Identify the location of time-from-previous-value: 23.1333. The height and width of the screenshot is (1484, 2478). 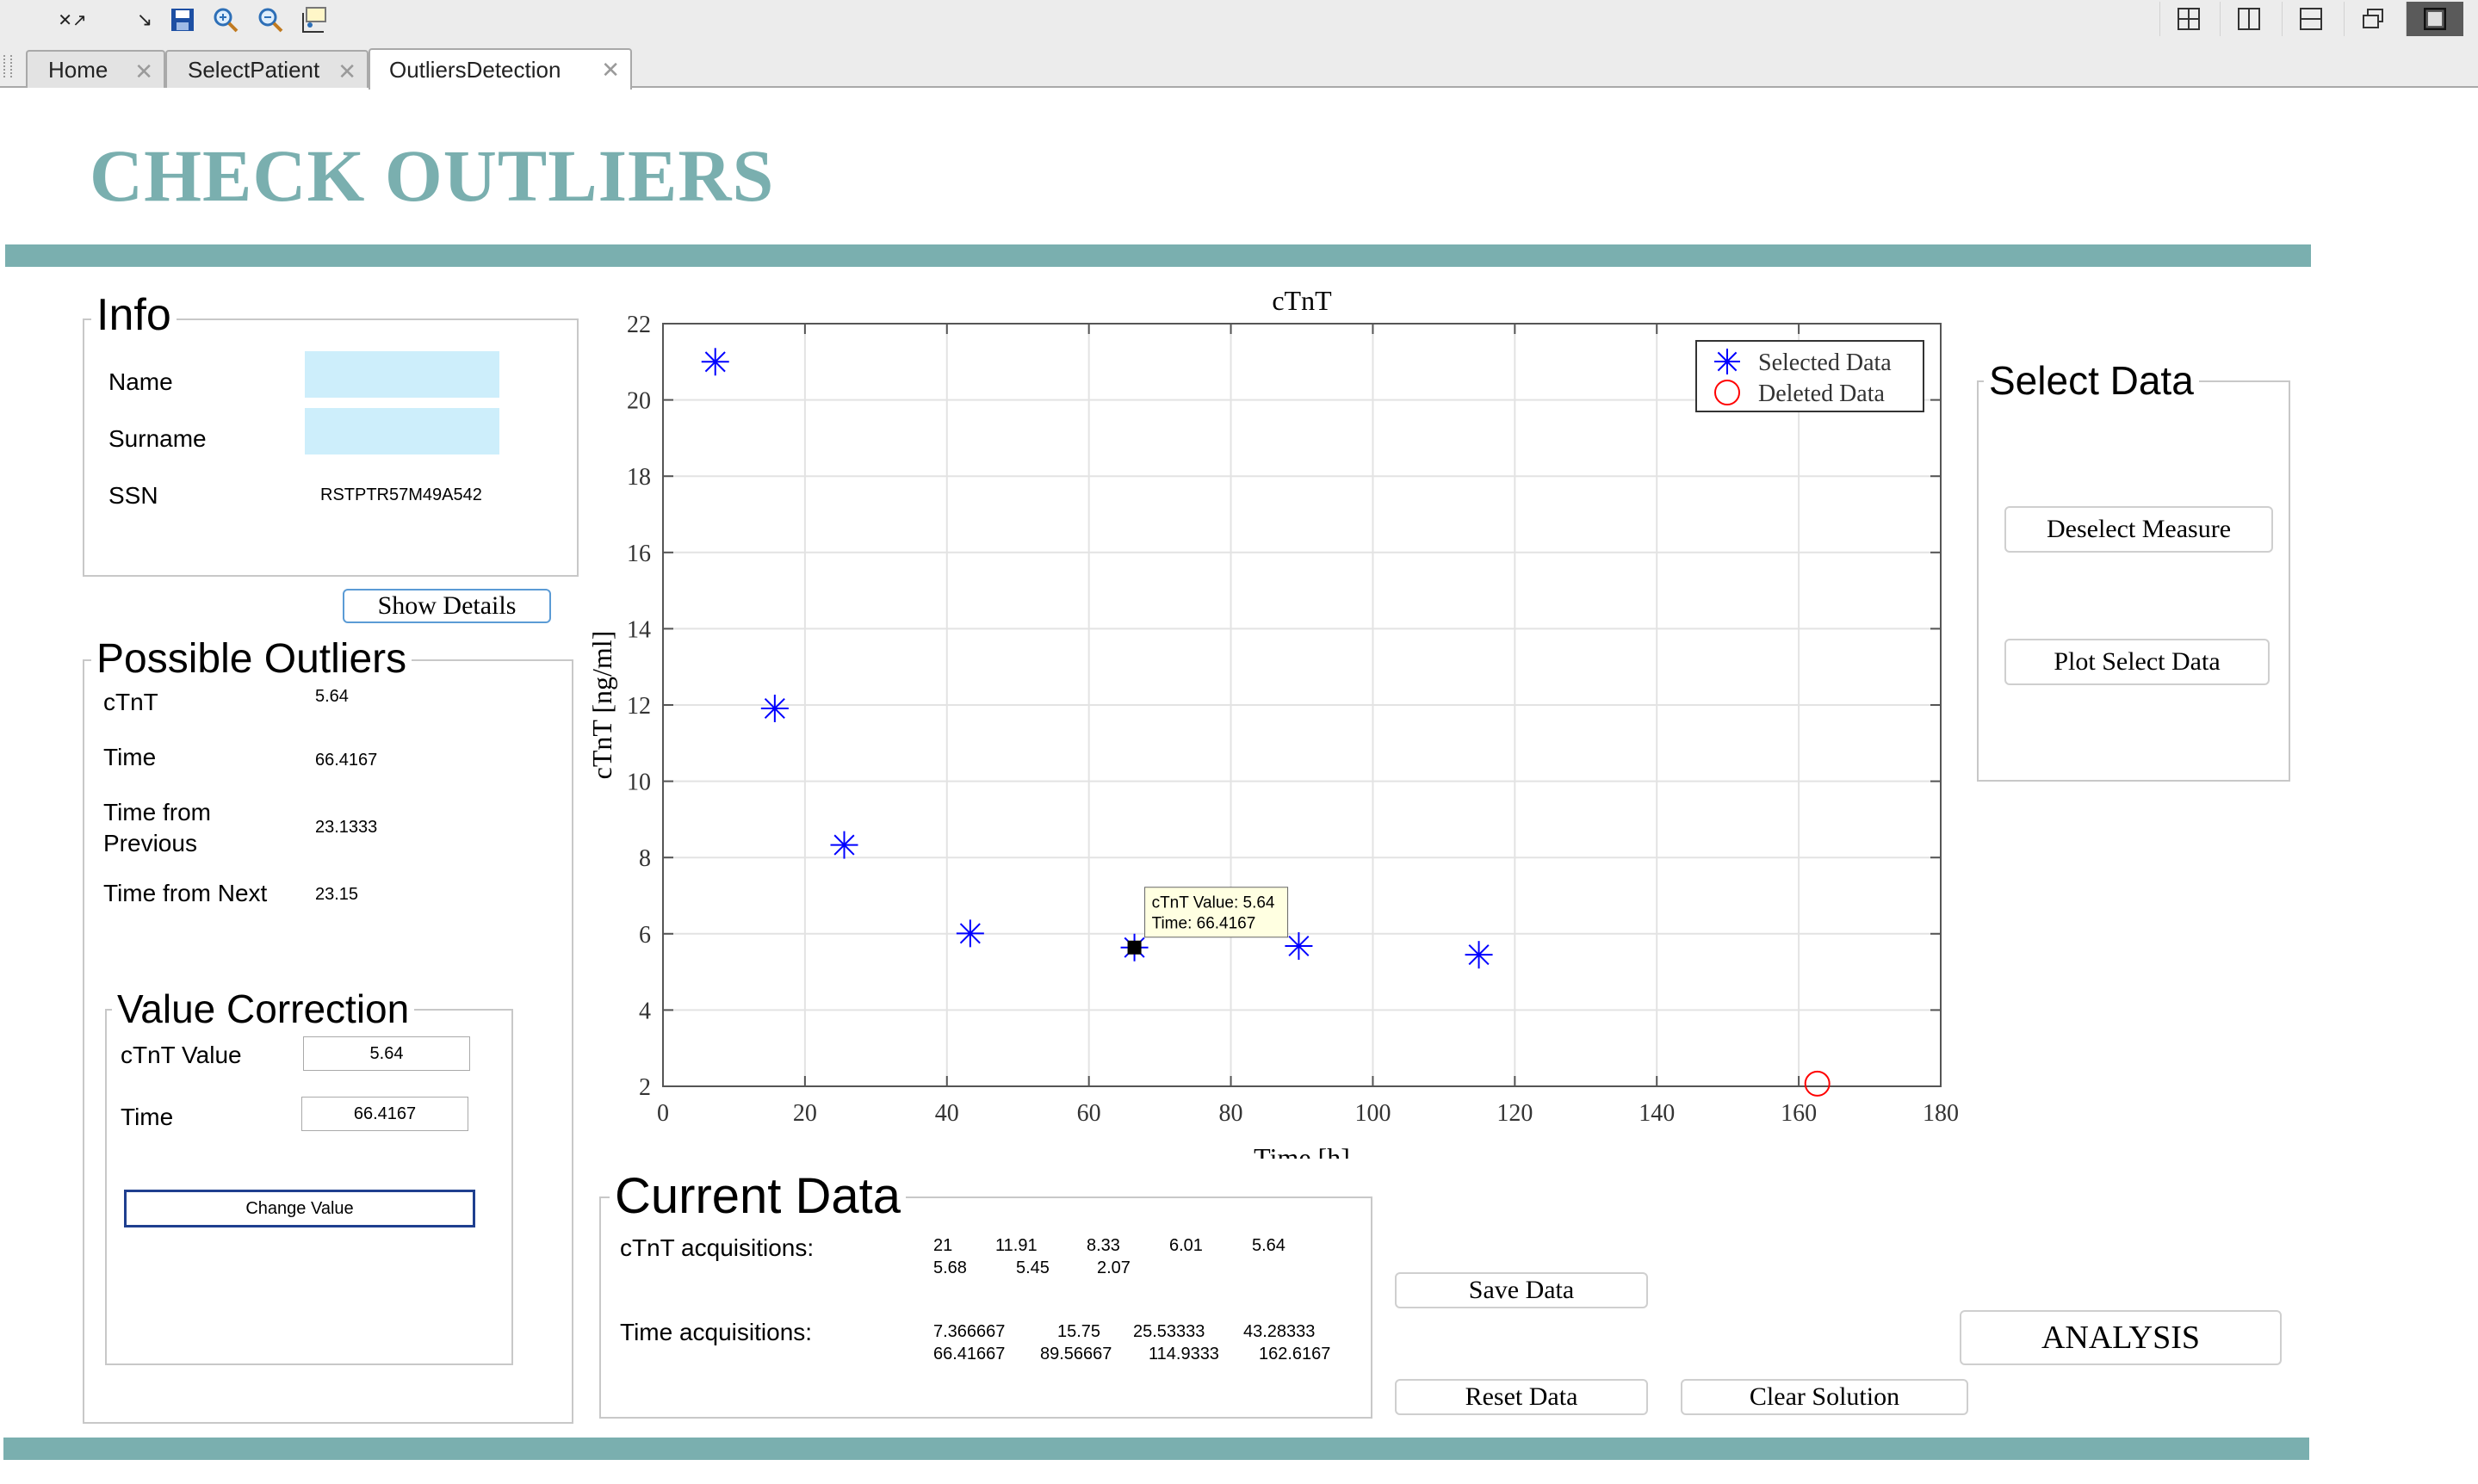
(346, 827).